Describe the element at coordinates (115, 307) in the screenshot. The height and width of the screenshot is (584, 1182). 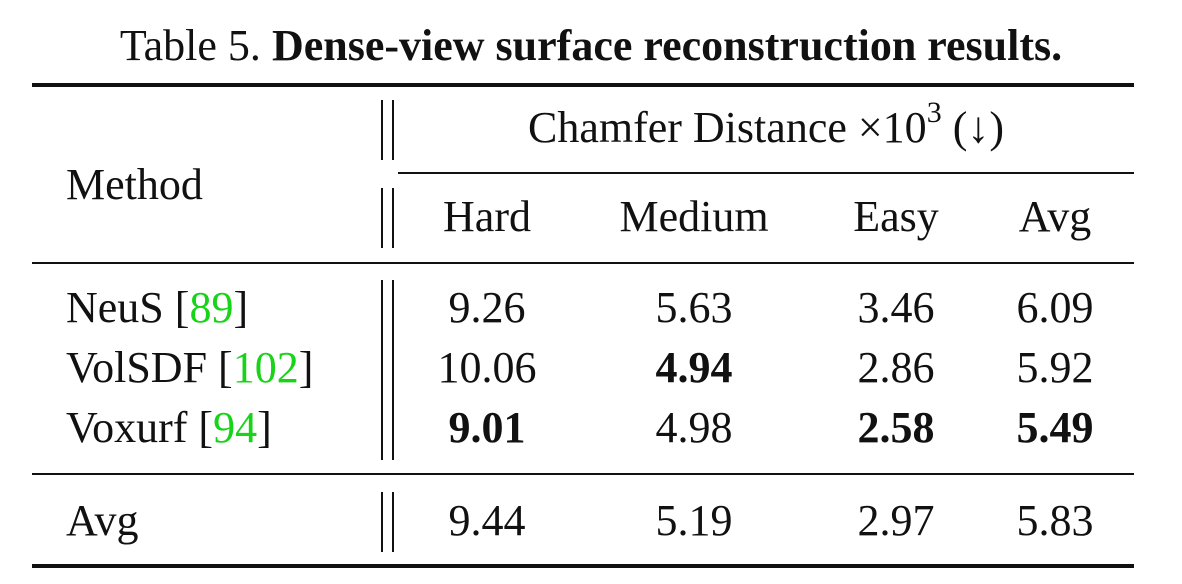
I see `method-name: NeuS` at that location.